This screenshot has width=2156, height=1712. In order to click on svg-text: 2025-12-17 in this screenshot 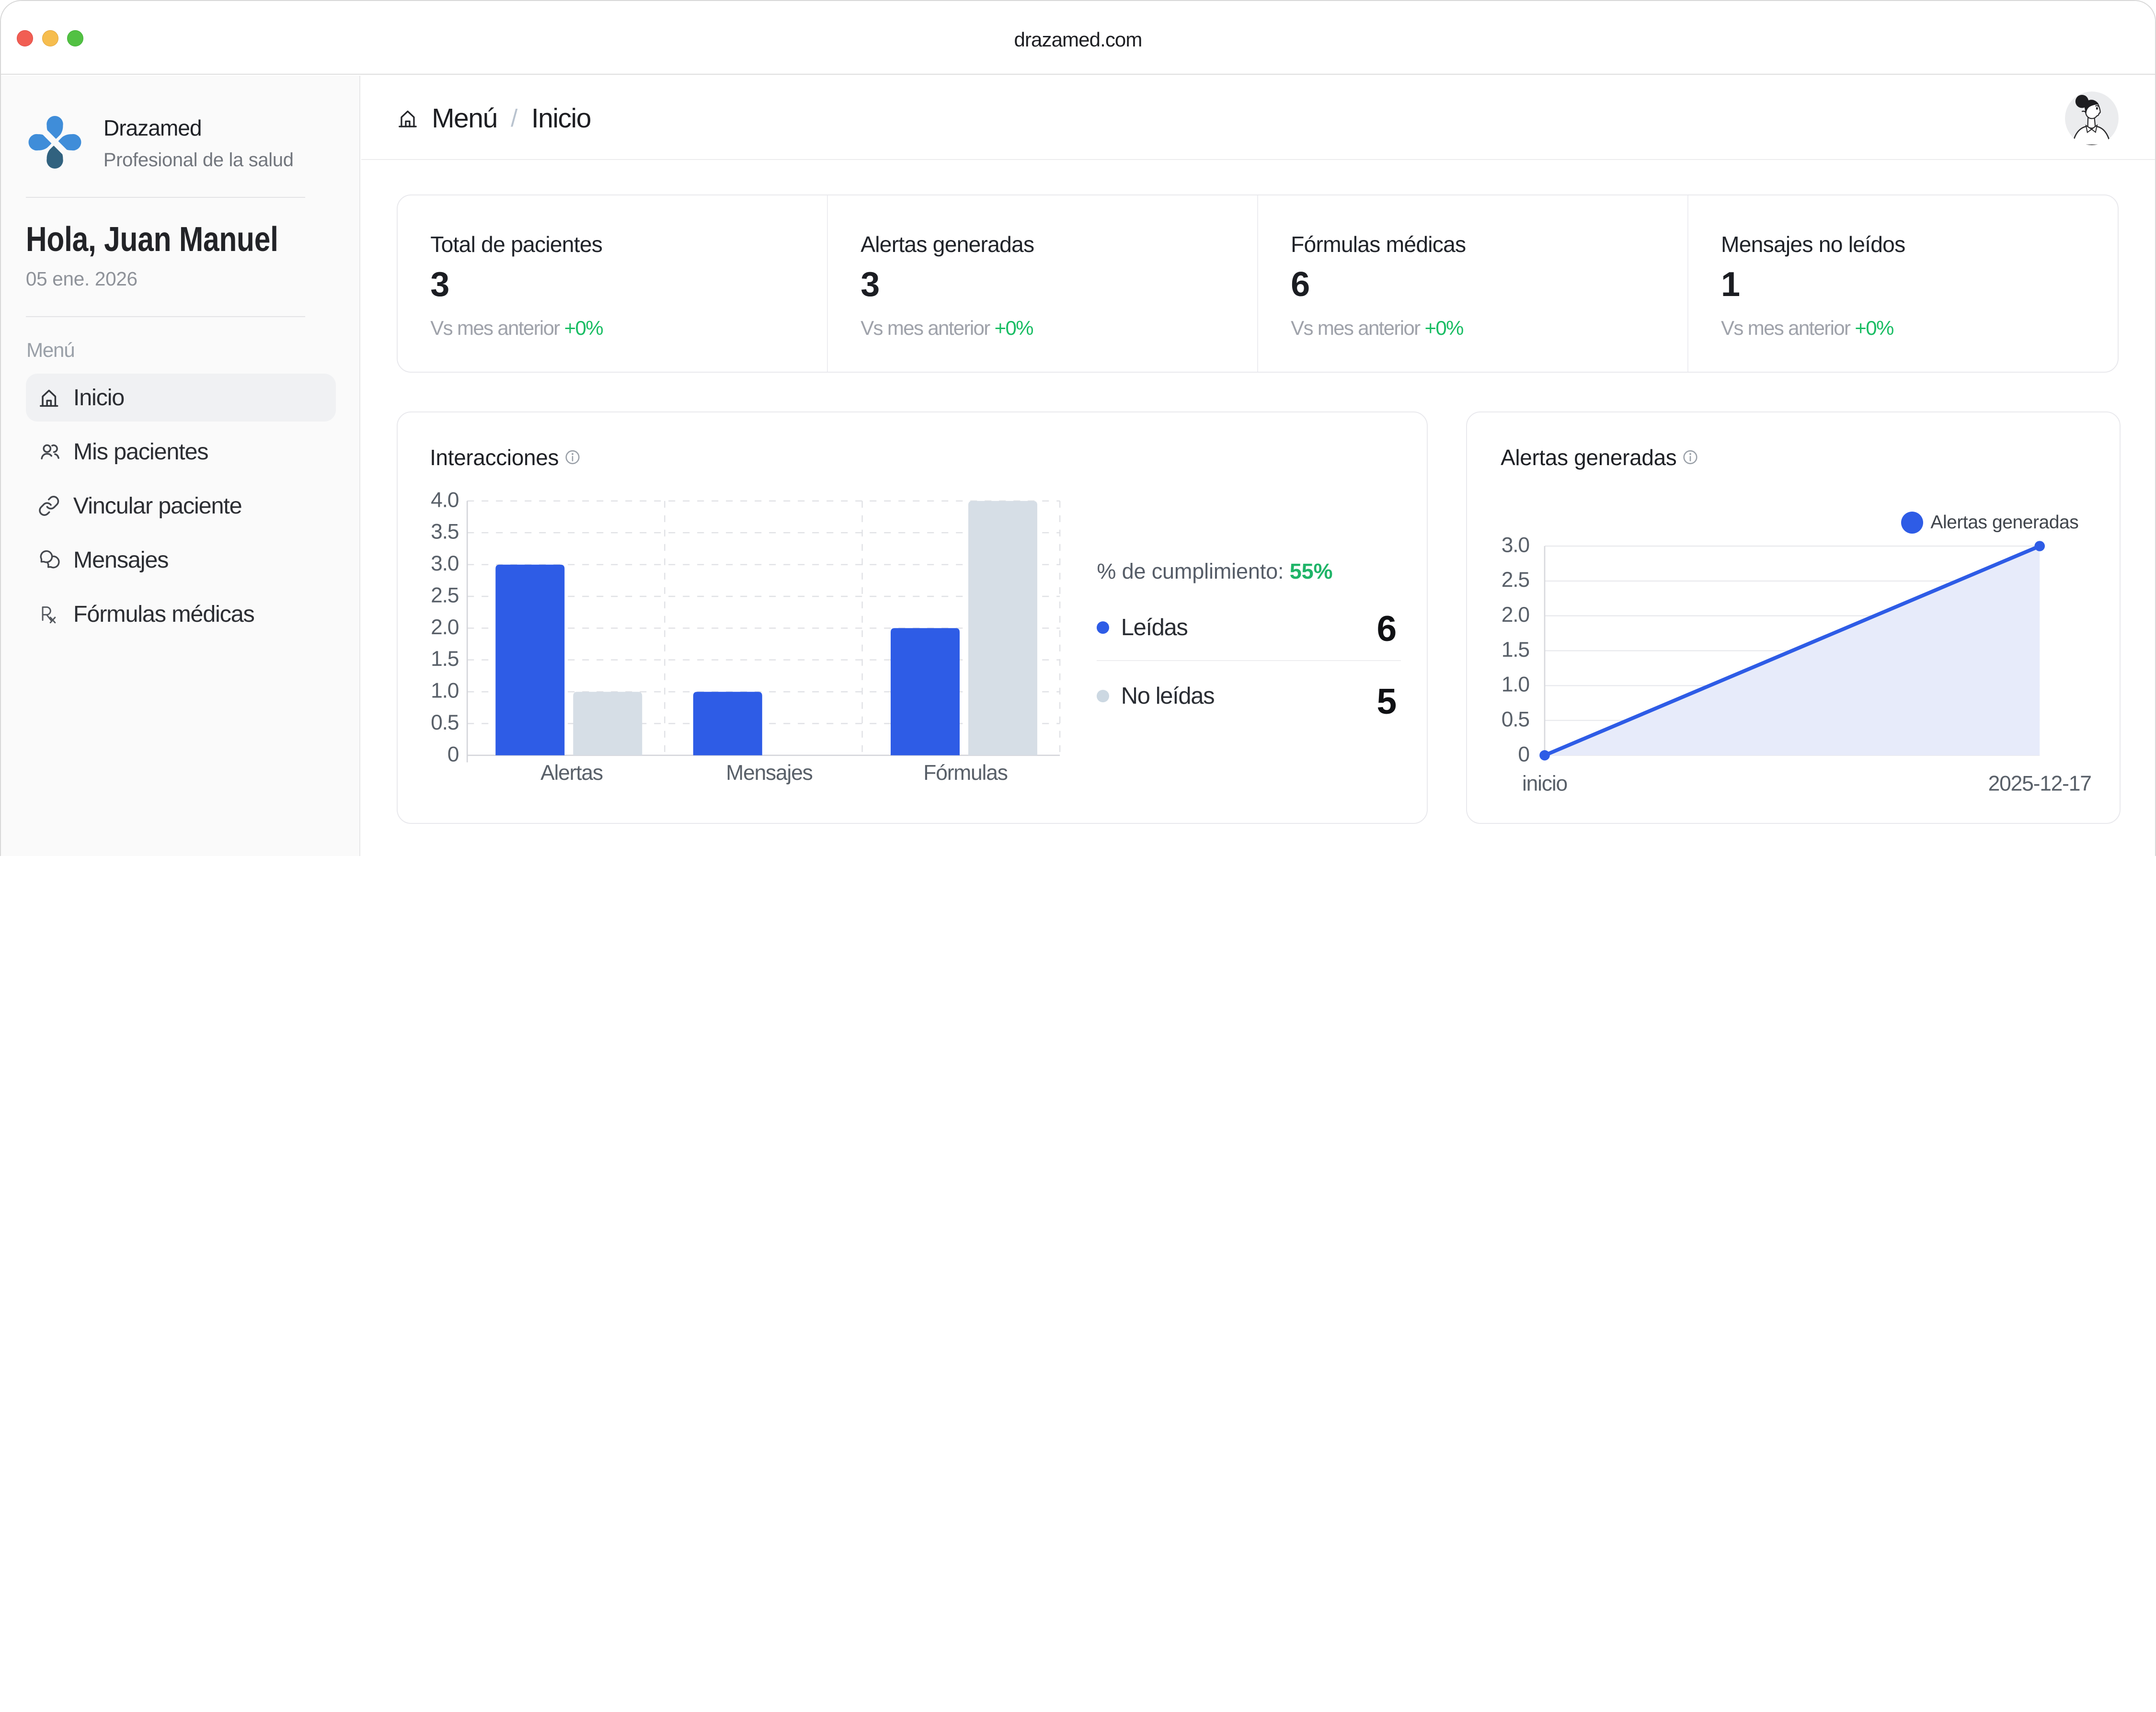, I will do `click(2039, 784)`.